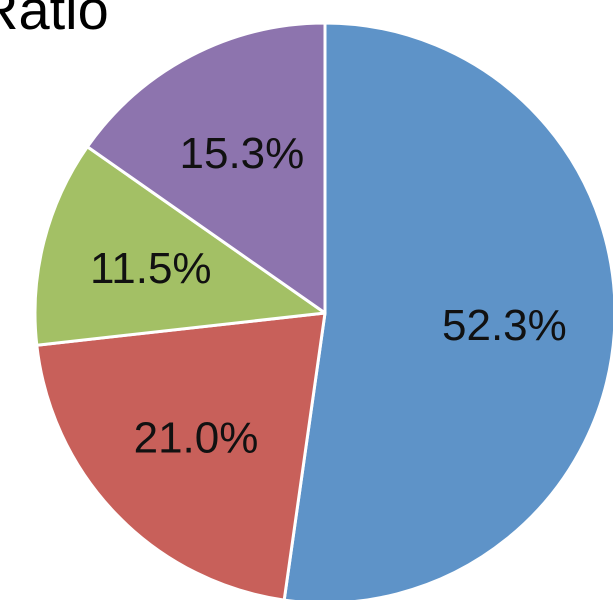 The width and height of the screenshot is (613, 600). I want to click on slice-label: 52.3%, so click(504, 325).